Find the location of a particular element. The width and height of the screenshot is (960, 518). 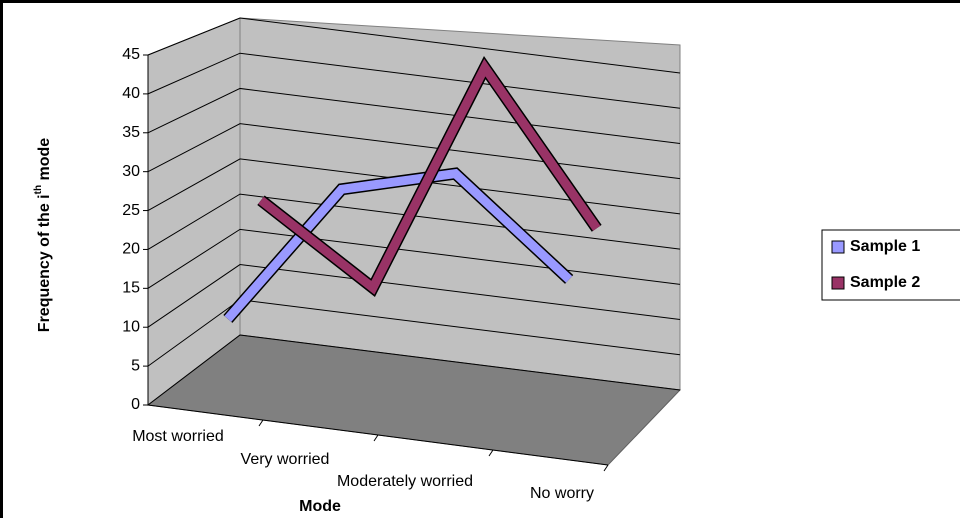

x-tick-label: No worry is located at coordinates (562, 493).